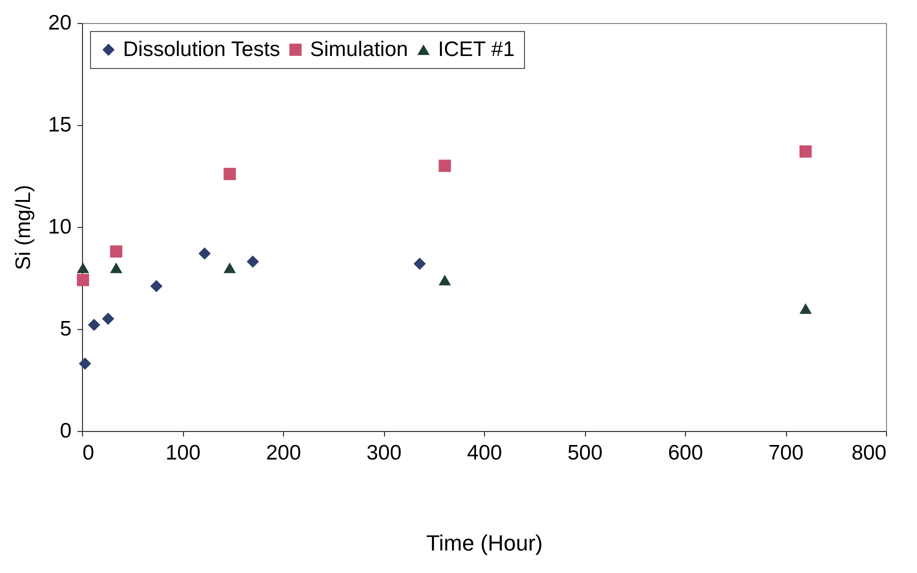  I want to click on y-tick-label: 10, so click(60, 227).